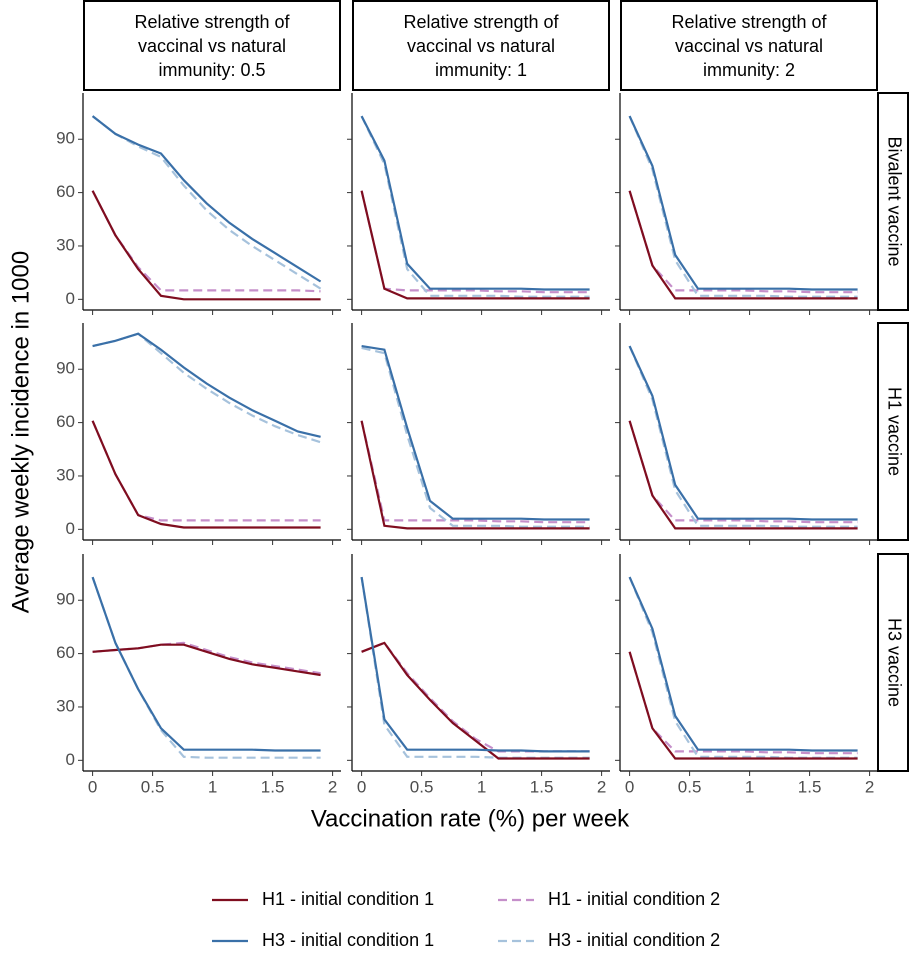 The width and height of the screenshot is (909, 958). What do you see at coordinates (634, 899) in the screenshot?
I see `legend-label: H1 - initial condition 2` at bounding box center [634, 899].